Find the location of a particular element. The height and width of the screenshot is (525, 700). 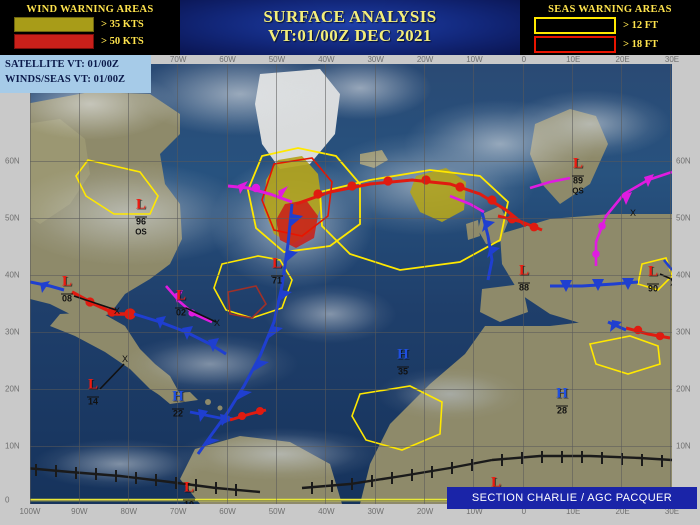

seas-12-label: > 12 FT is located at coordinates (641, 25).